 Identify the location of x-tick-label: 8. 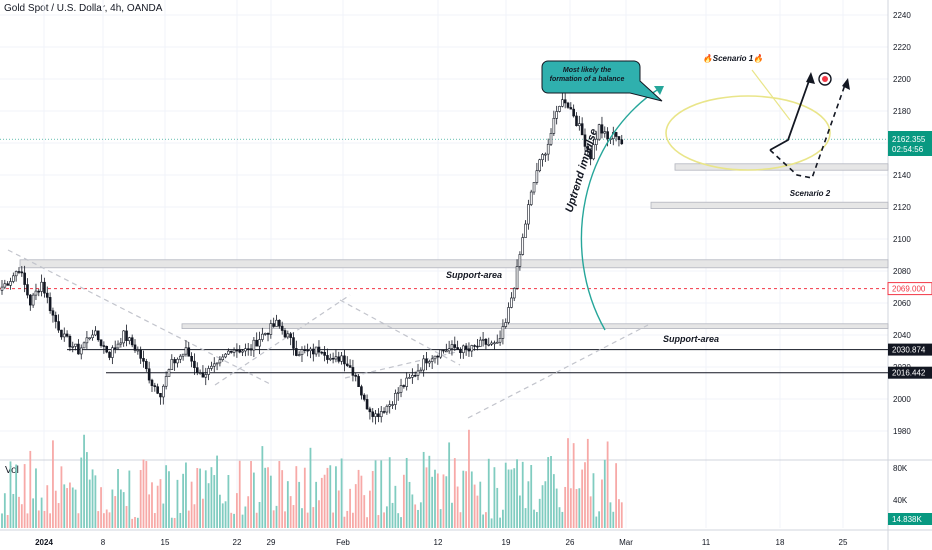
(103, 542).